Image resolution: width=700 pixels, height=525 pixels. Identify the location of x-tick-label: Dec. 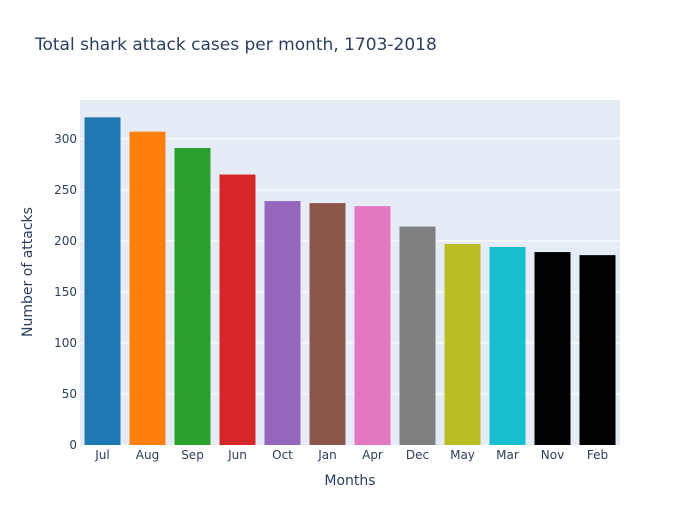
(417, 455).